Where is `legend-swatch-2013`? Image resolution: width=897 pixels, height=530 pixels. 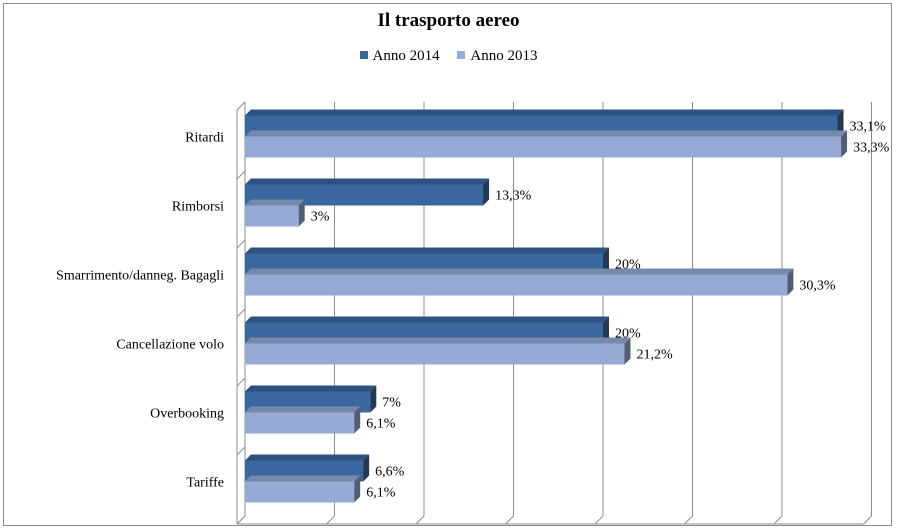 legend-swatch-2013 is located at coordinates (461, 55).